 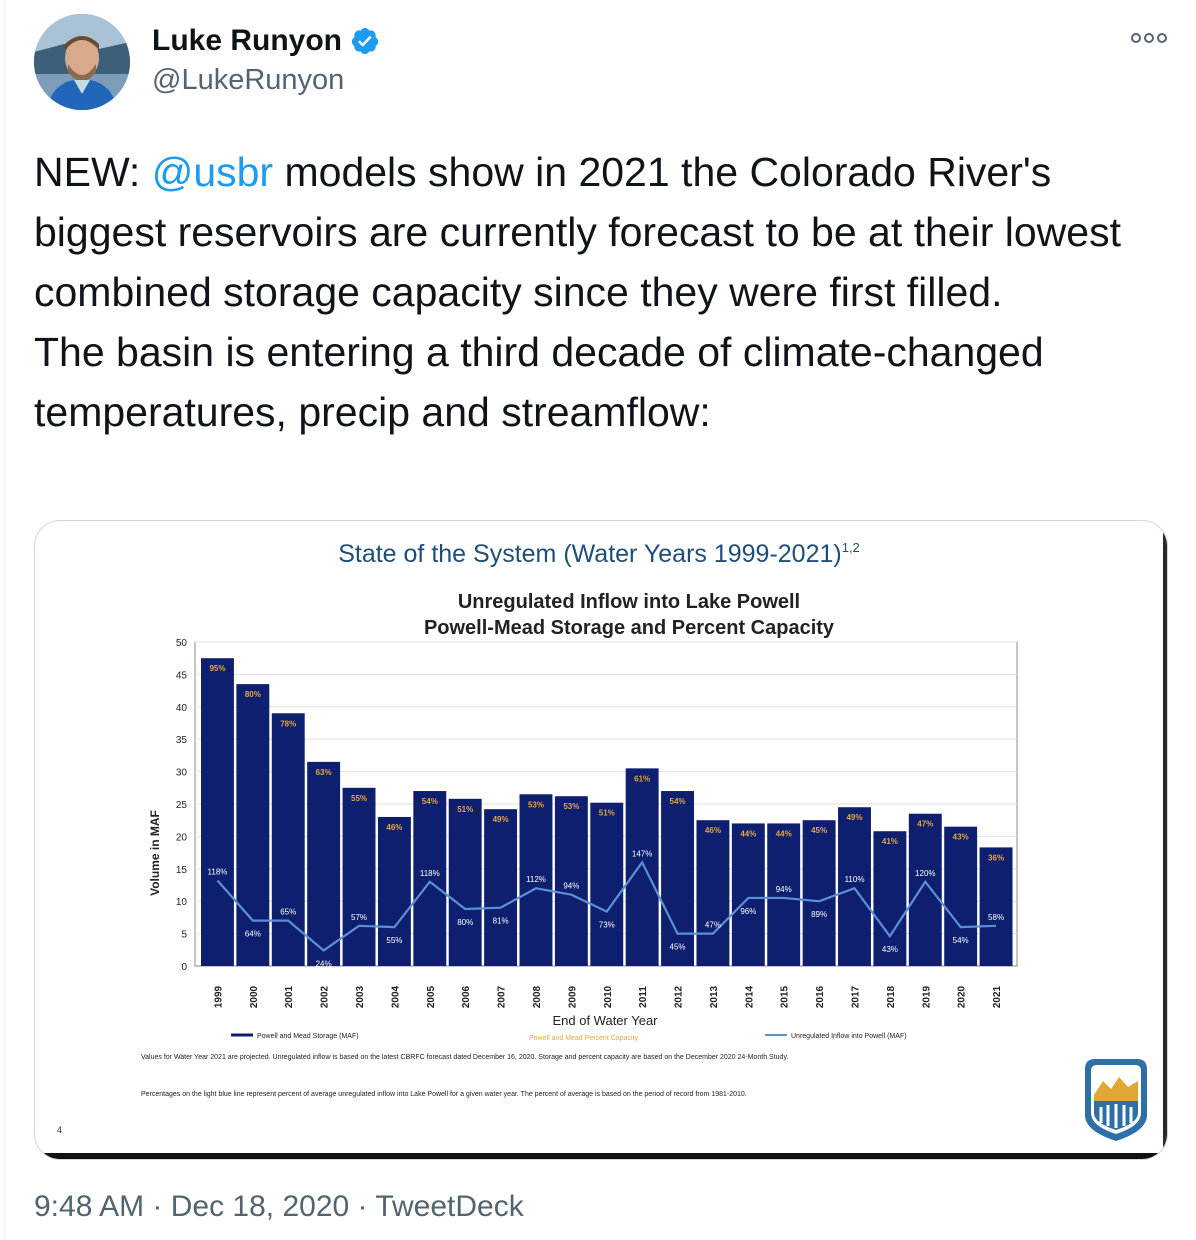 What do you see at coordinates (855, 879) in the screenshot?
I see `inflow-pct-label: 110%` at bounding box center [855, 879].